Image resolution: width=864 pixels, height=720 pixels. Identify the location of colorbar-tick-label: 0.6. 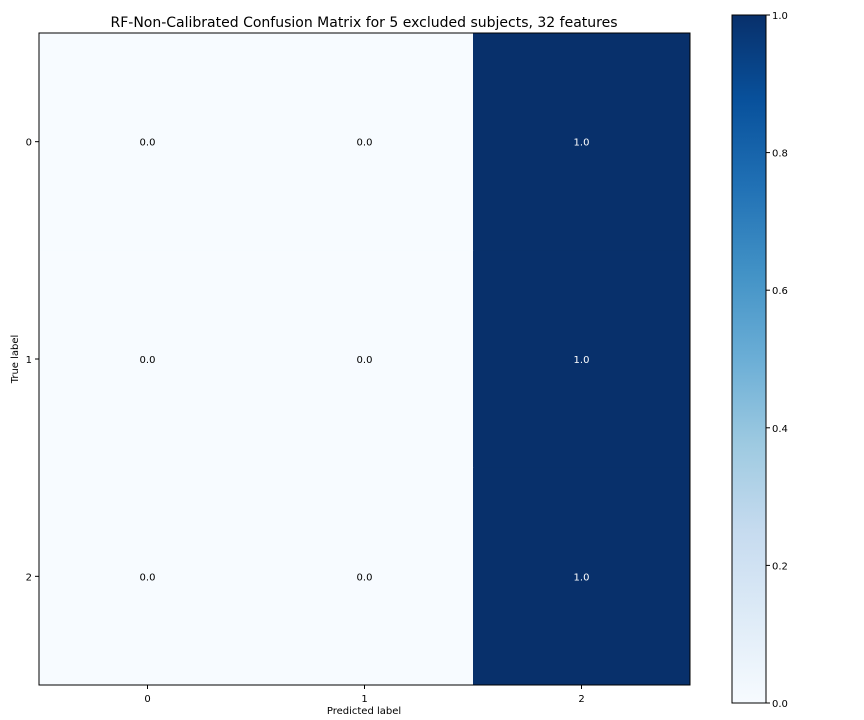
(780, 291).